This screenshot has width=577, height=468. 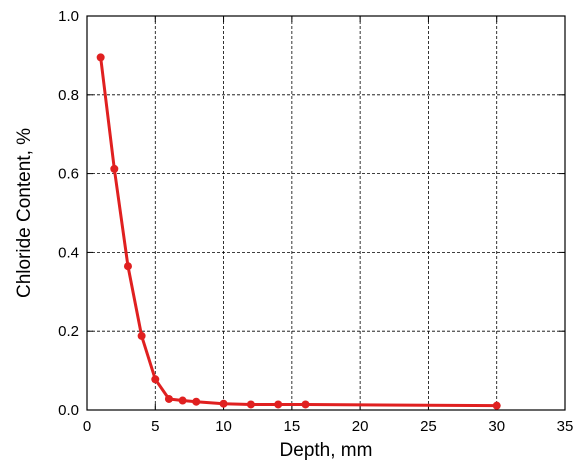 What do you see at coordinates (24, 213) in the screenshot?
I see `y-axis-title: Chloride Content, %` at bounding box center [24, 213].